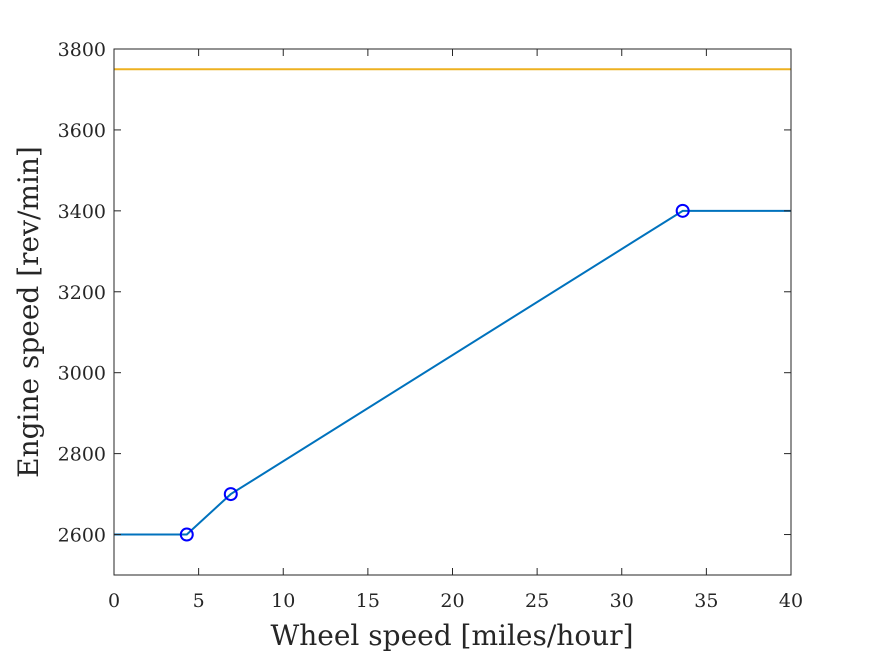  Describe the element at coordinates (791, 601) in the screenshot. I see `x-tick-label: 40` at that location.